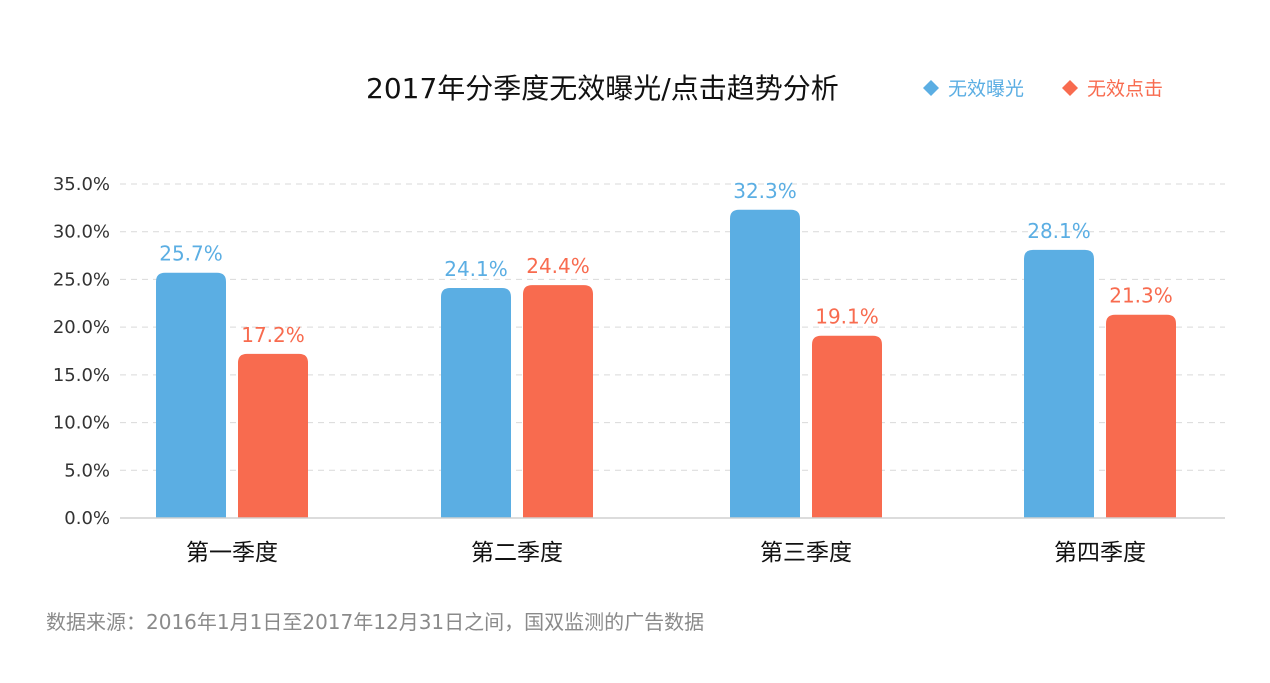  I want to click on bar-invalid-impressions-q4, so click(1059, 384).